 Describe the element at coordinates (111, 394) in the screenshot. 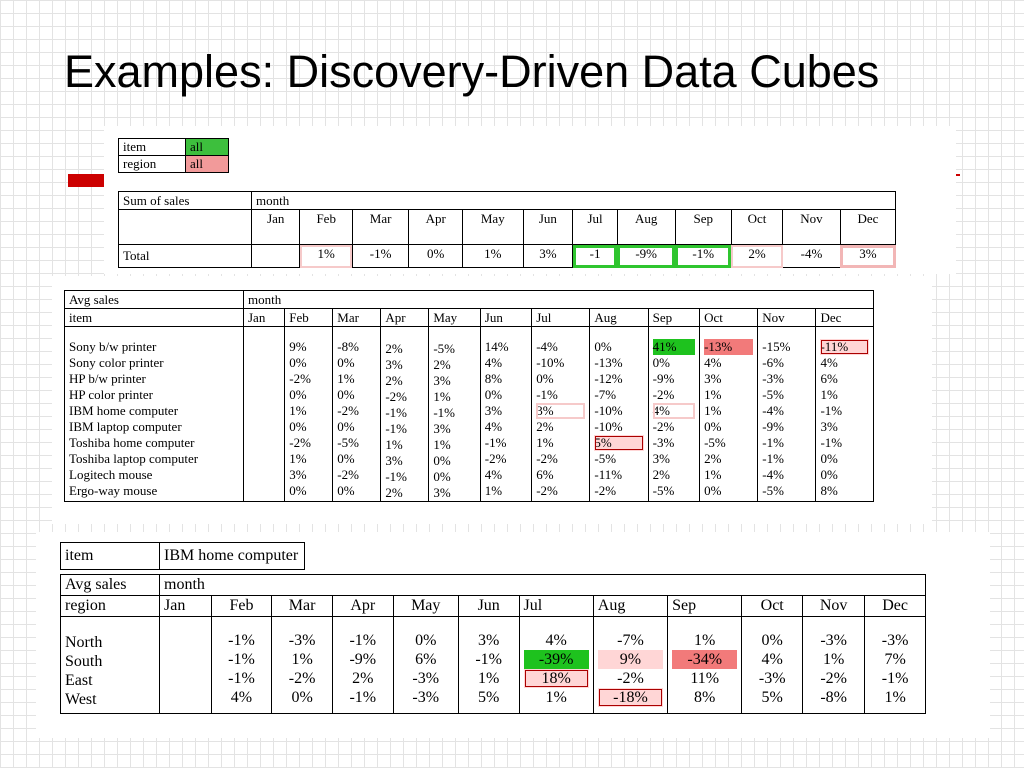

I see `item-label: HP color printer` at that location.